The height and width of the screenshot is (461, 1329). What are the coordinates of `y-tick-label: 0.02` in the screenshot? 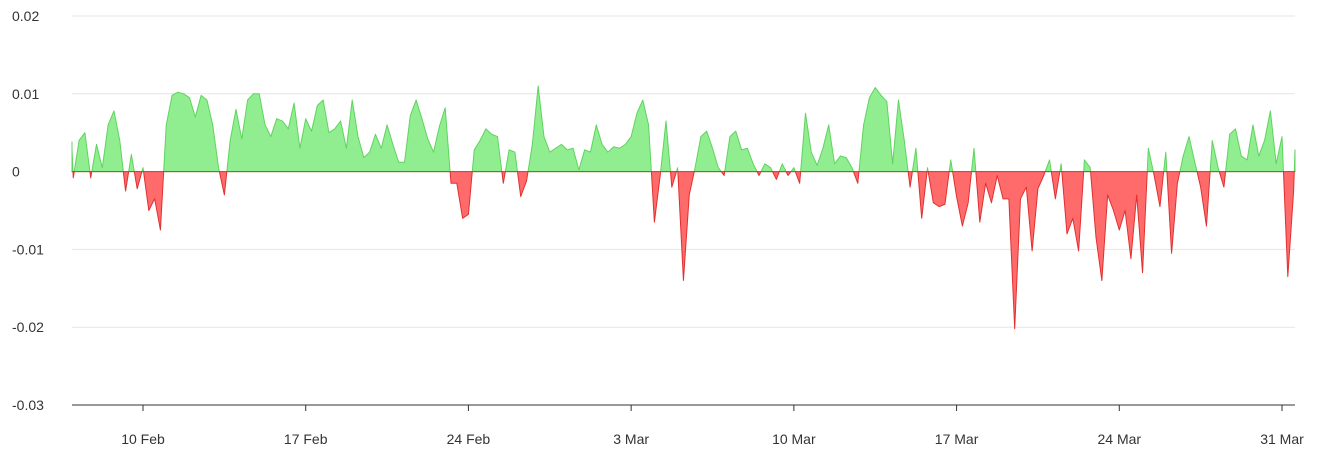 It's located at (25, 16).